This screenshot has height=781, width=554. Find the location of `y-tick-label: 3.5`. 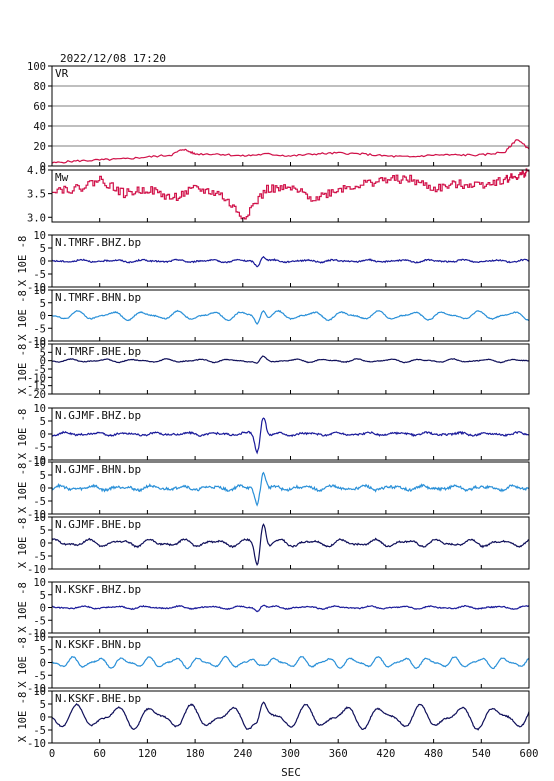

y-tick-label: 3.5 is located at coordinates (36, 195).